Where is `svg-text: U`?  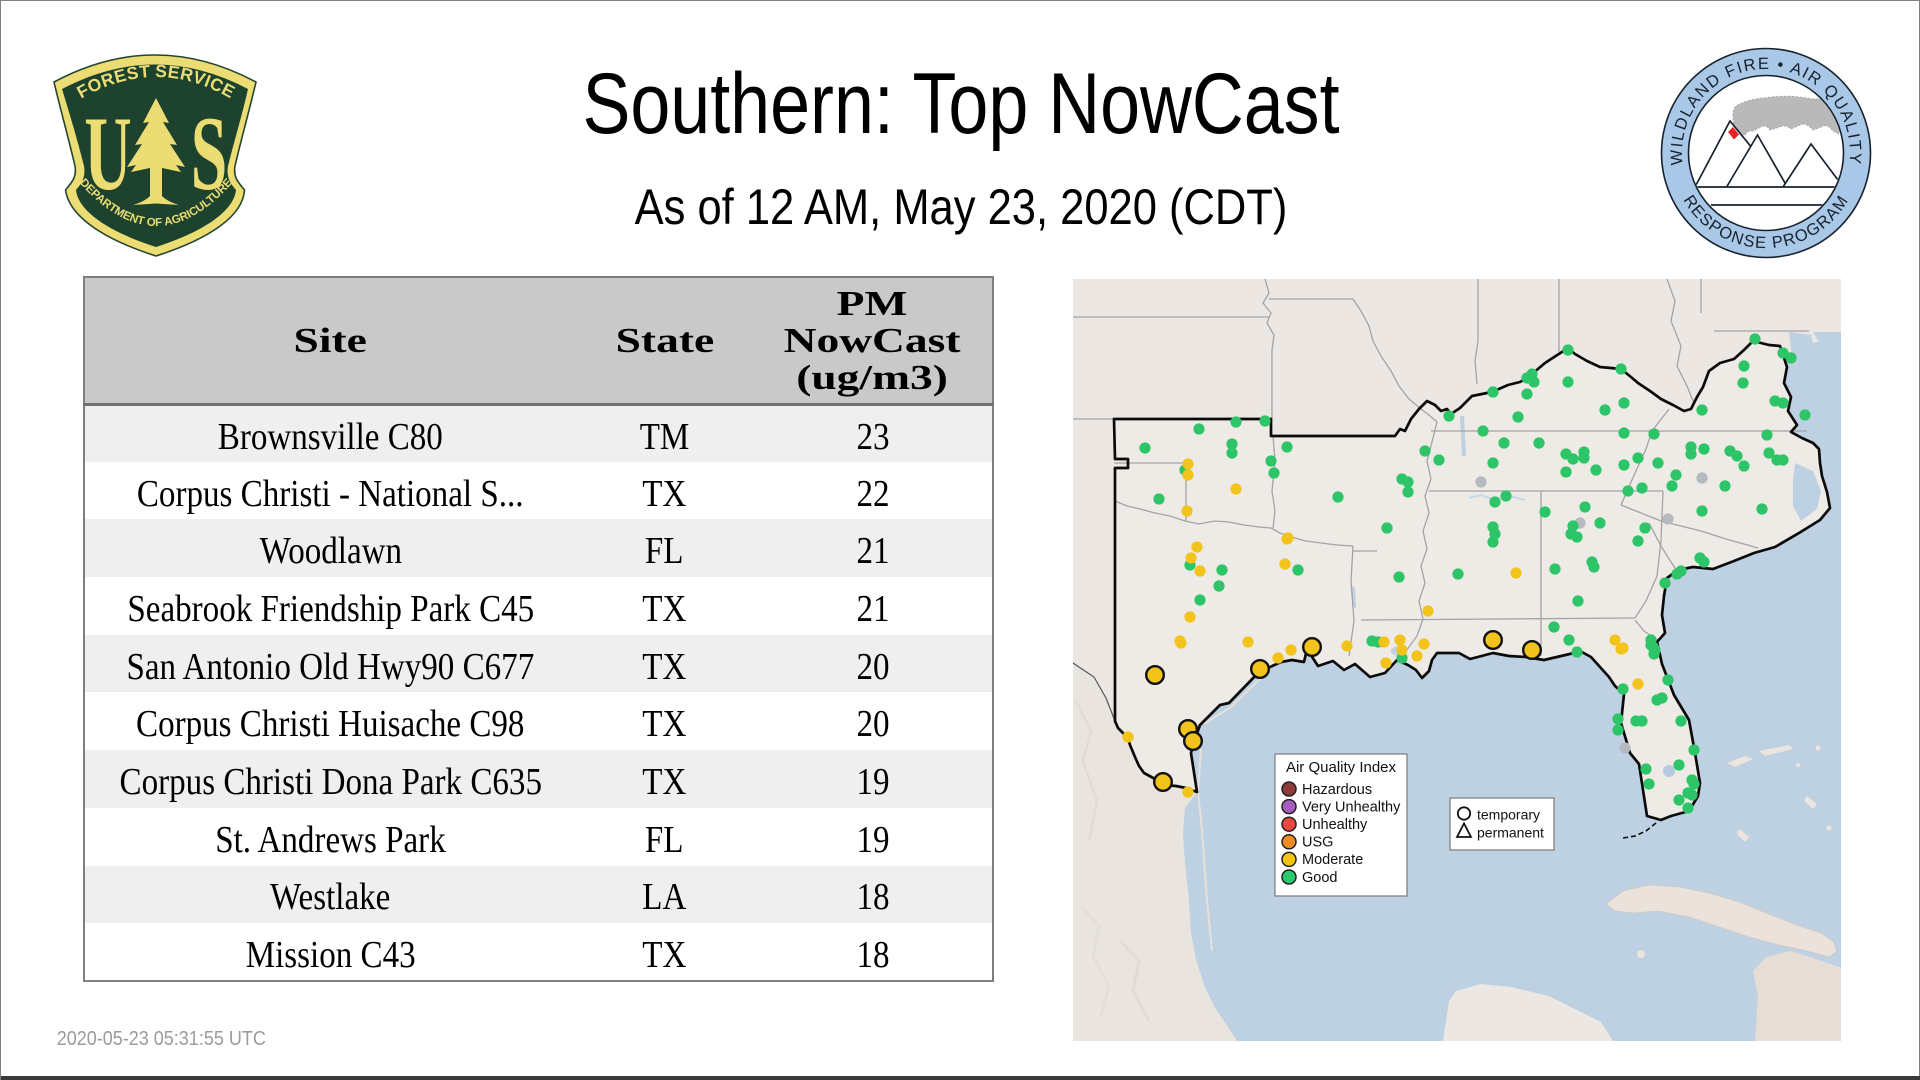 svg-text: U is located at coordinates (107, 154).